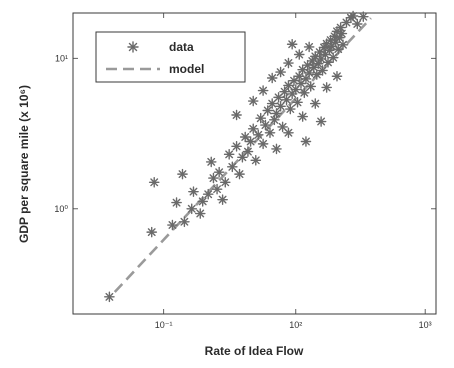 The height and width of the screenshot is (368, 454). I want to click on legend-box, so click(170, 57).